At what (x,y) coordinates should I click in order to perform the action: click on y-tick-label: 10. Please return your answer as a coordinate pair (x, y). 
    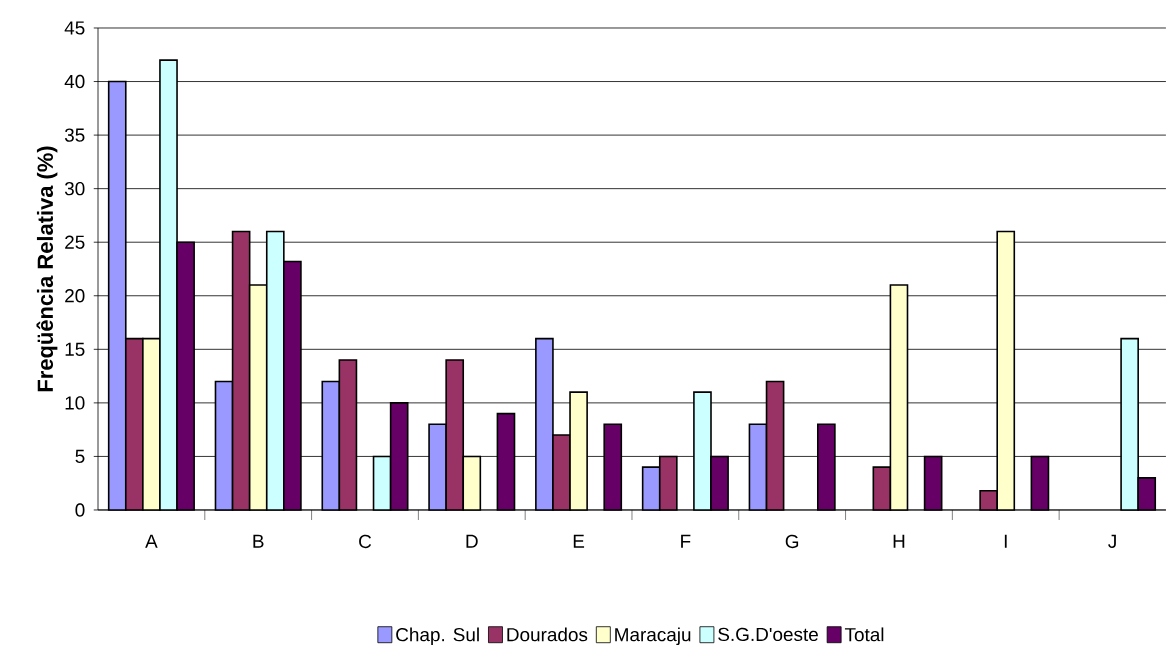
    Looking at the image, I should click on (75, 403).